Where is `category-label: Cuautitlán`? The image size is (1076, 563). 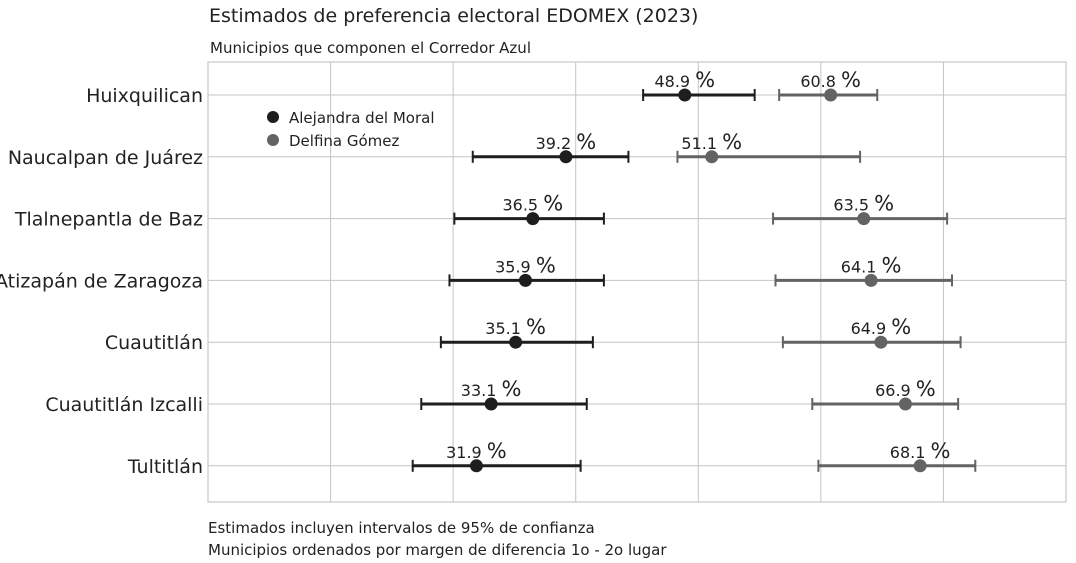 category-label: Cuautitlán is located at coordinates (154, 343).